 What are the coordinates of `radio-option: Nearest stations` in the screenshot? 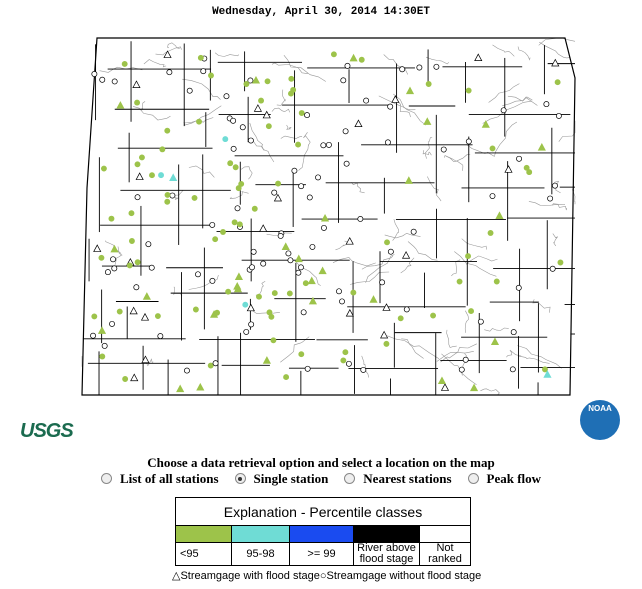 It's located at (397, 478).